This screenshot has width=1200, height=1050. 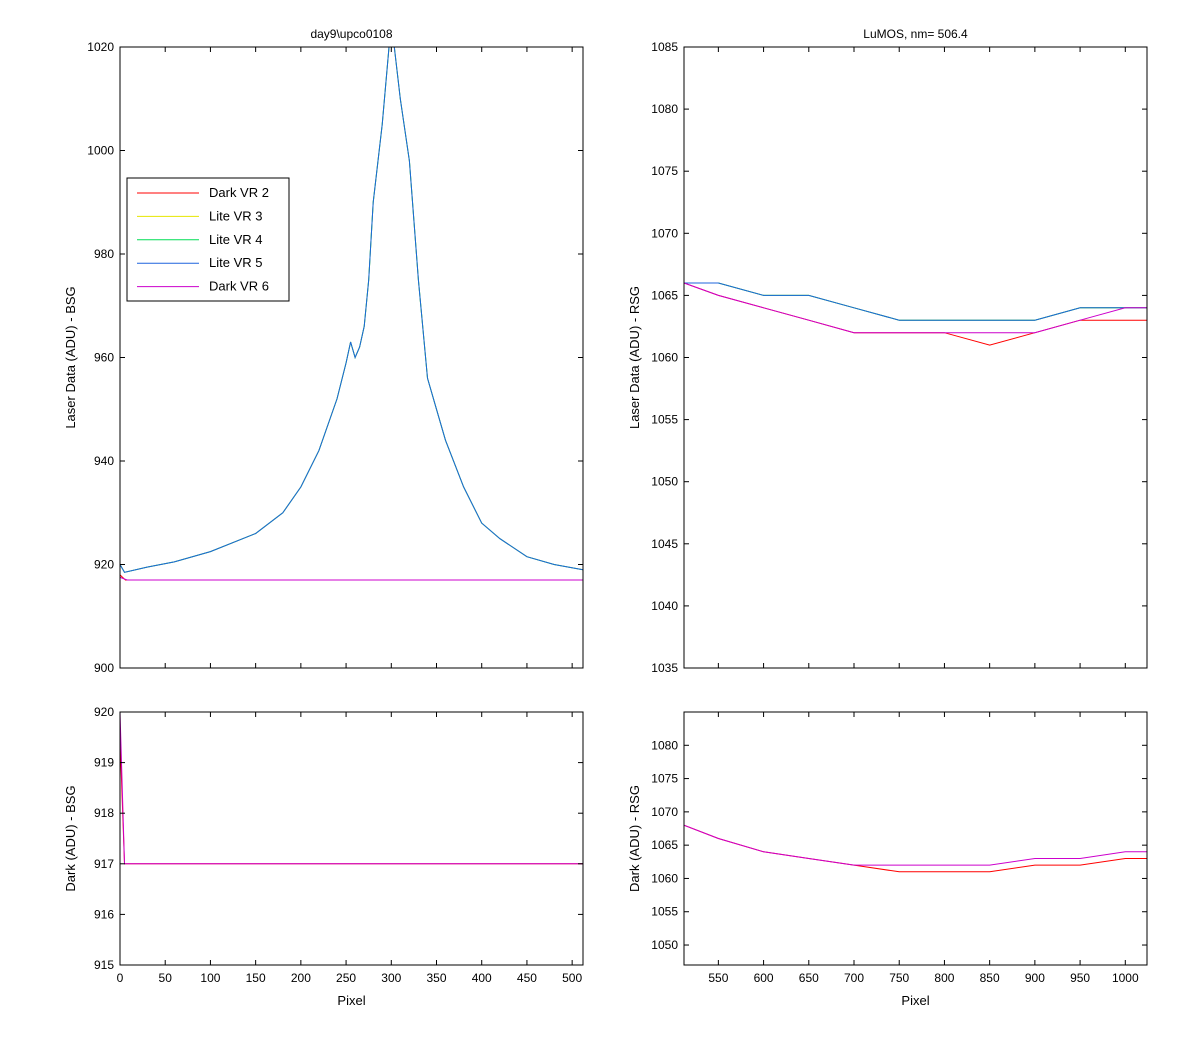 I want to click on y-tick-label: 1035, so click(x=664, y=668).